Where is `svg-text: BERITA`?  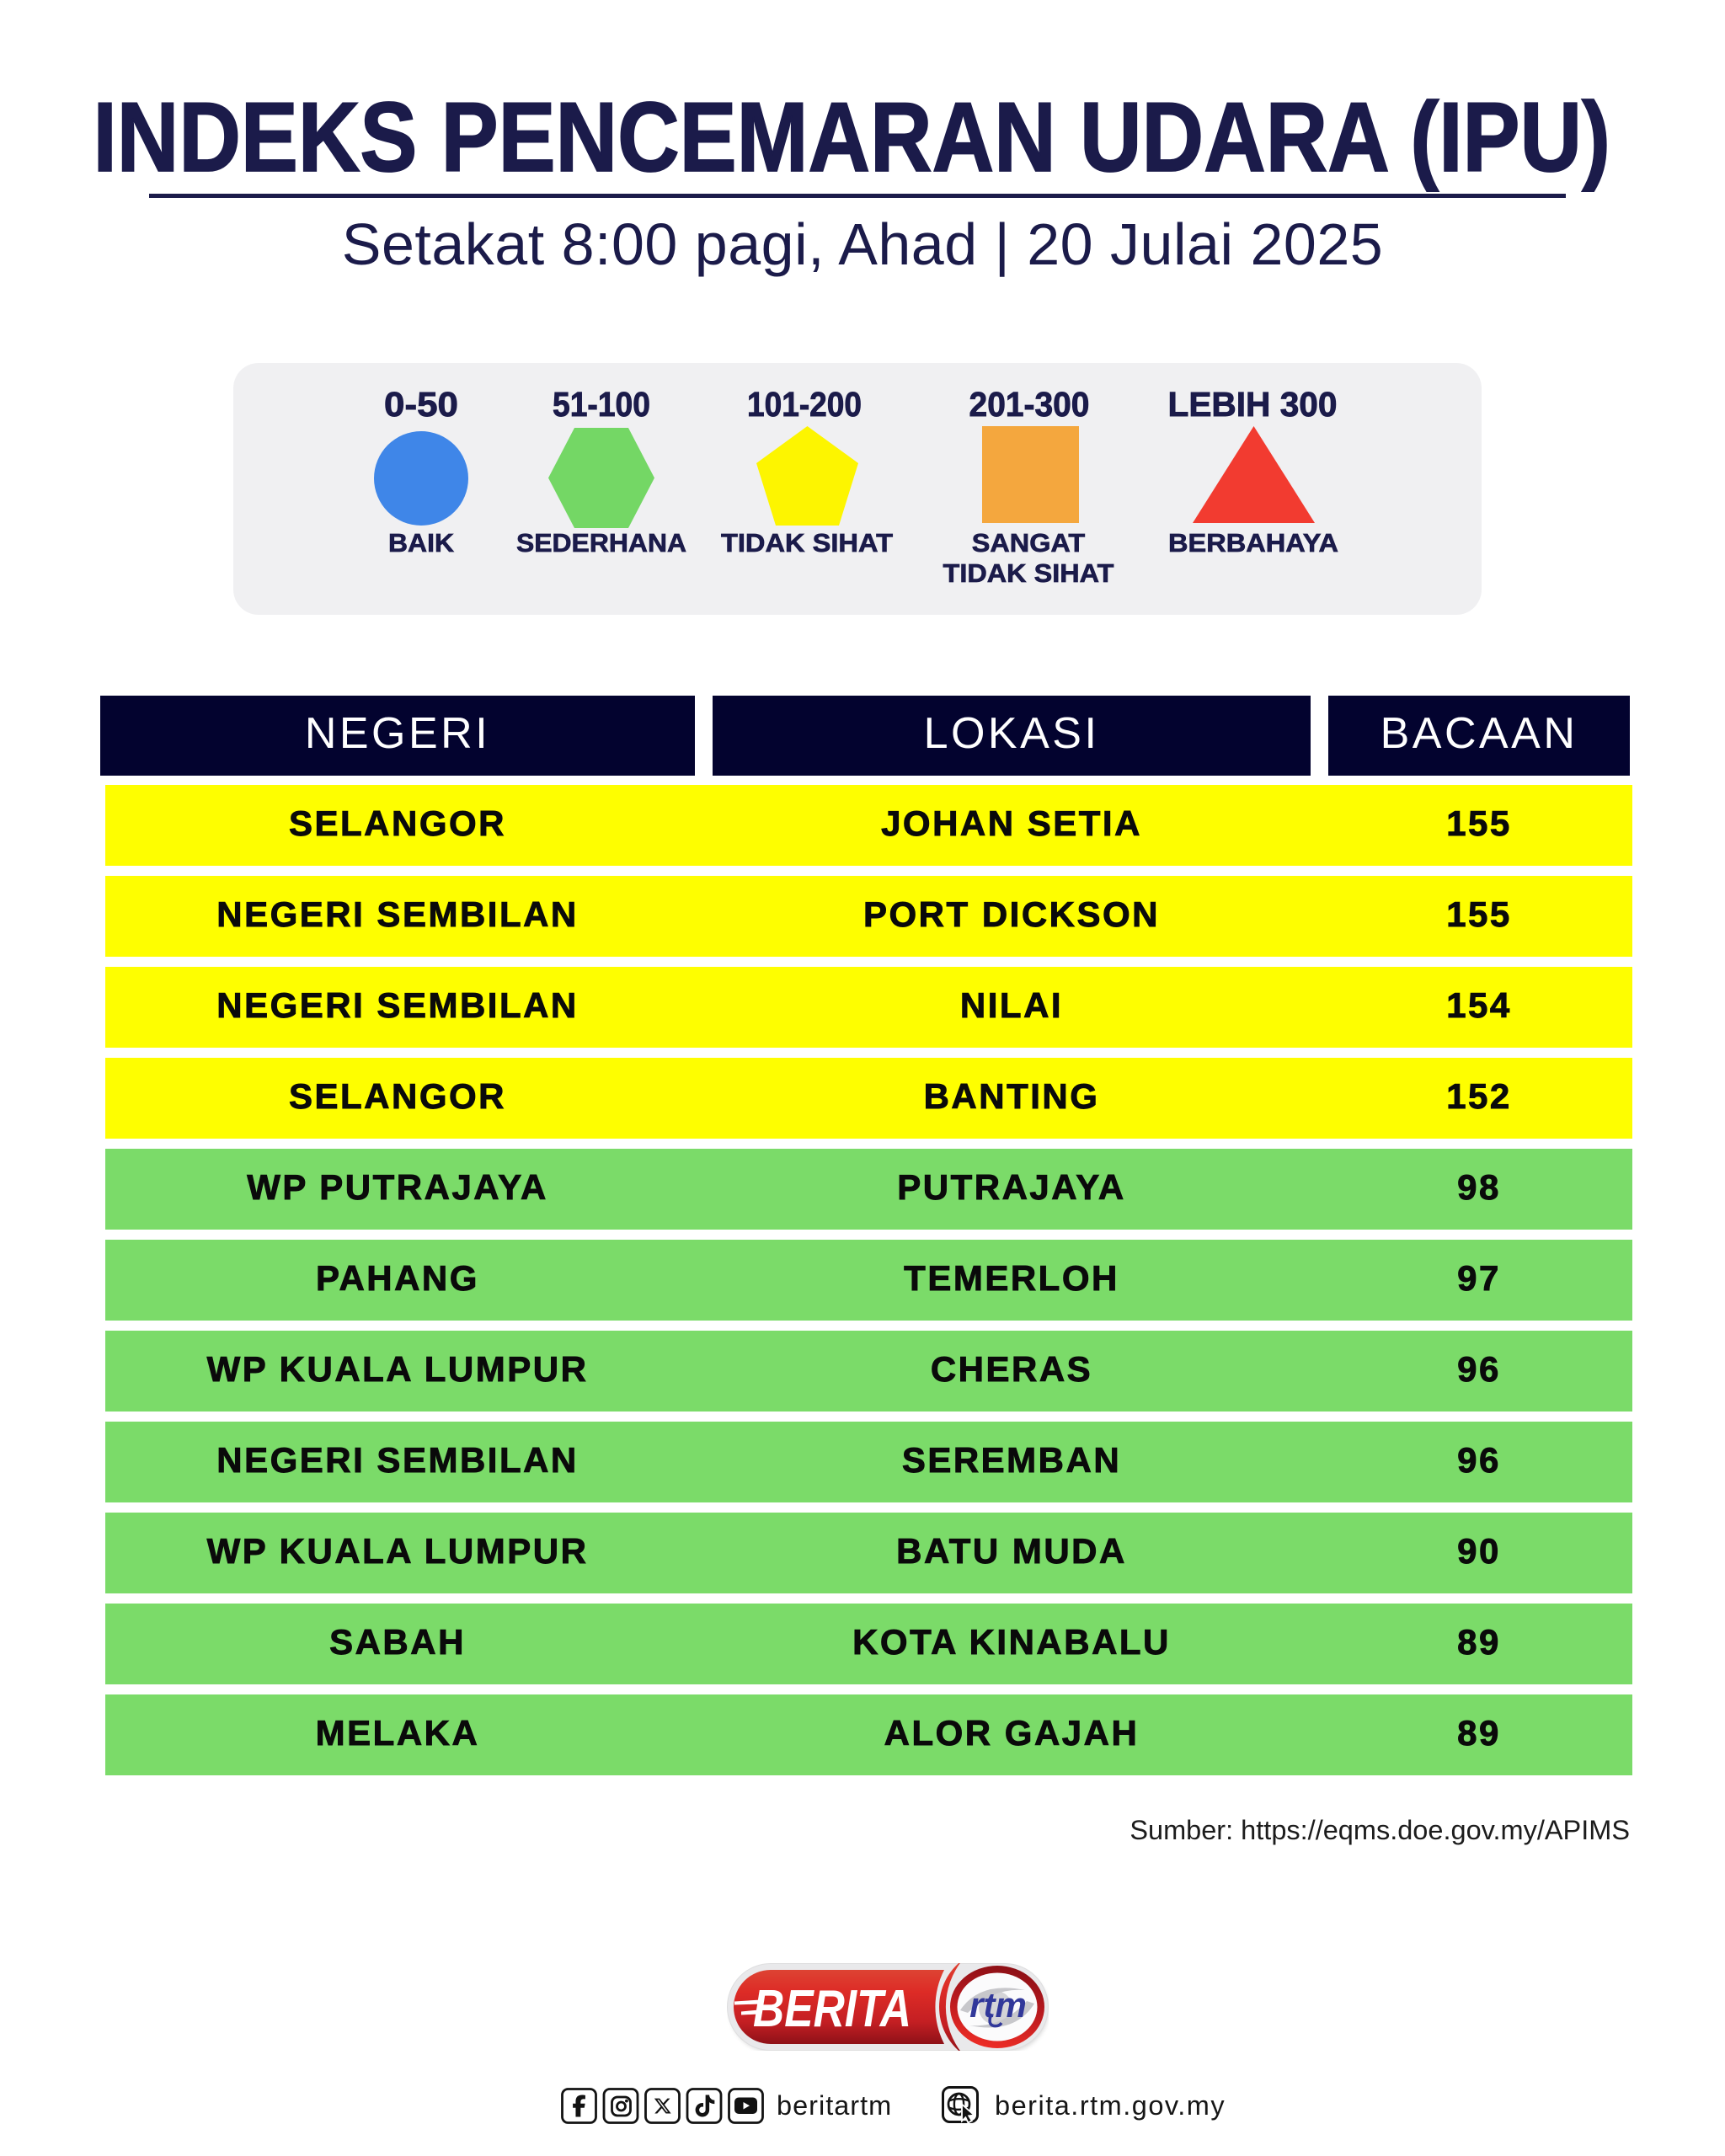 svg-text: BERITA is located at coordinates (832, 2009).